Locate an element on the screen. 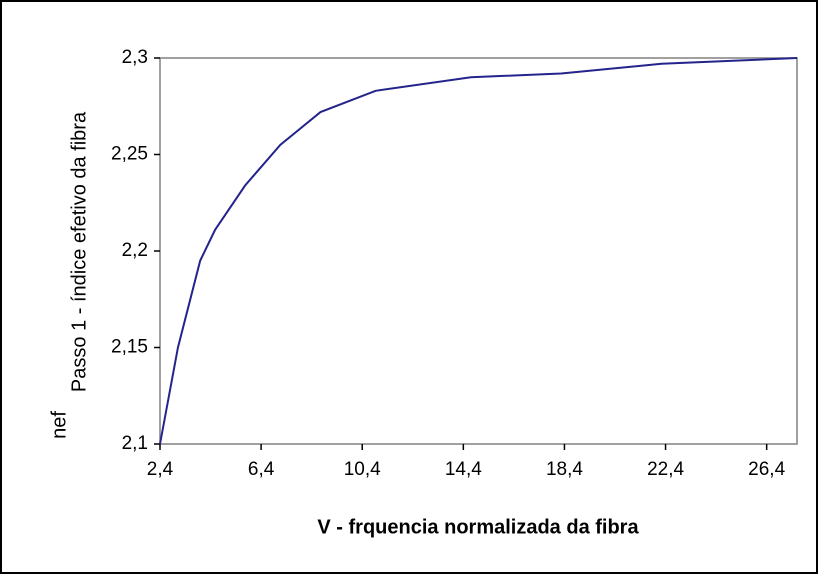 The image size is (818, 574). y-axis-title-2: nef is located at coordinates (59, 425).